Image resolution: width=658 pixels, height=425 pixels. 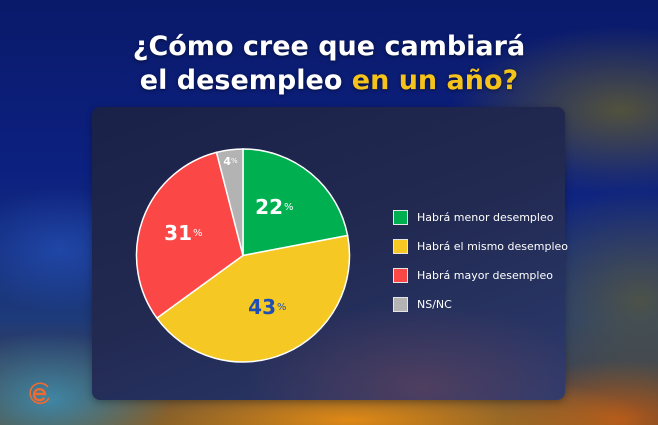 What do you see at coordinates (400, 246) in the screenshot?
I see `legend-swatch-yellow` at bounding box center [400, 246].